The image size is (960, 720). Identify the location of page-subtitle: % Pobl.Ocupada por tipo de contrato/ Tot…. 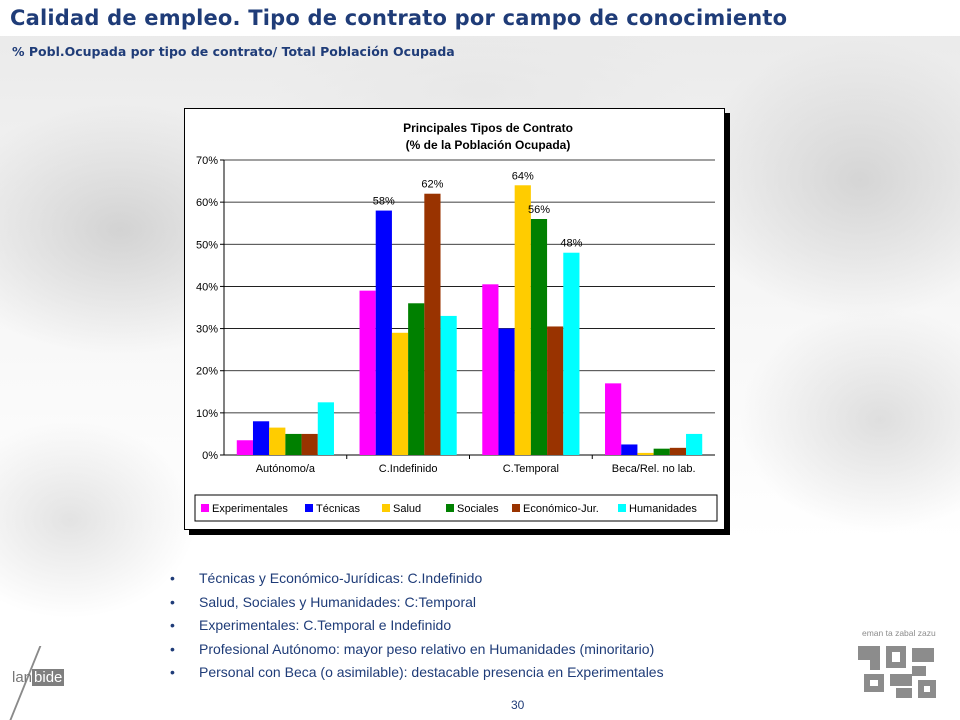
(233, 51).